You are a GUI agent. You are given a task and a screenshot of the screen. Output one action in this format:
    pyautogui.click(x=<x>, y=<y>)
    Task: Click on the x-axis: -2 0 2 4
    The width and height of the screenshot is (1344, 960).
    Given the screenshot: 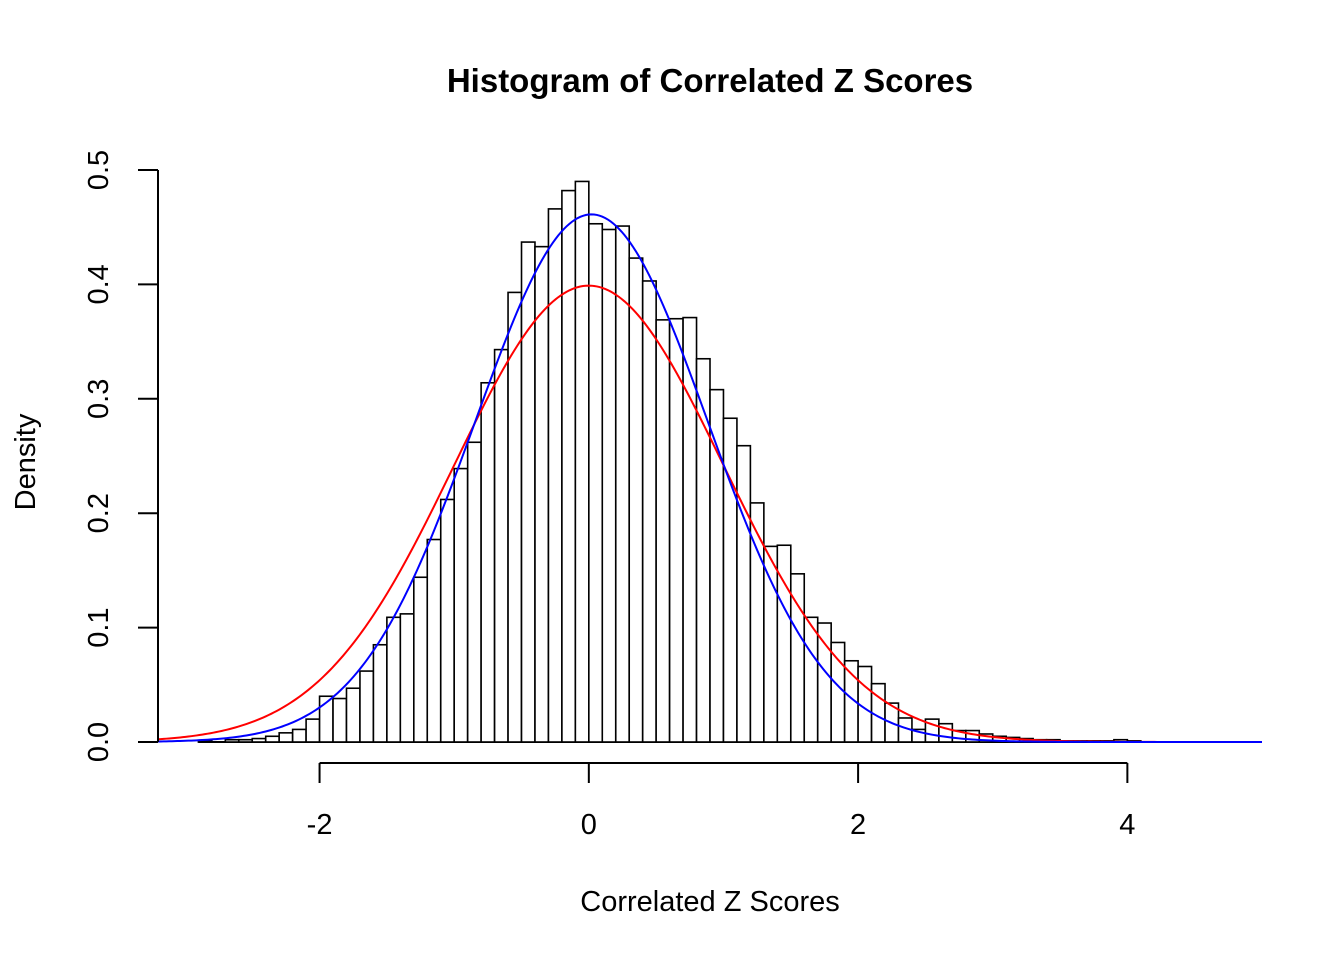 What is the action you would take?
    pyautogui.click(x=721, y=801)
    